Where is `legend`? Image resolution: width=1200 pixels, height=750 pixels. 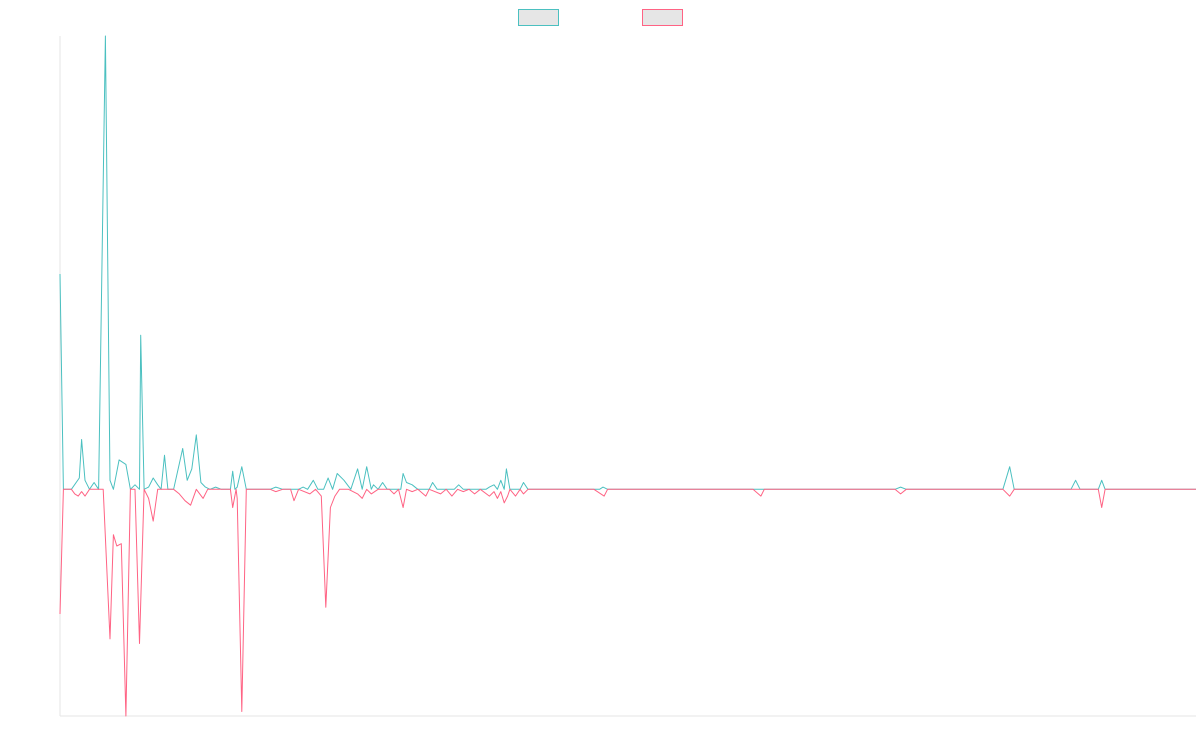 legend is located at coordinates (600, 17).